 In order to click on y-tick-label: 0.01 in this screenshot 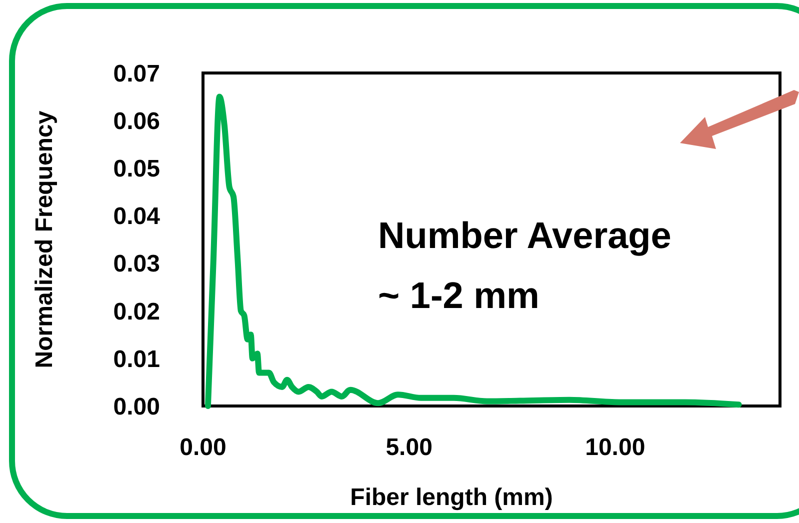, I will do `click(136, 359)`.